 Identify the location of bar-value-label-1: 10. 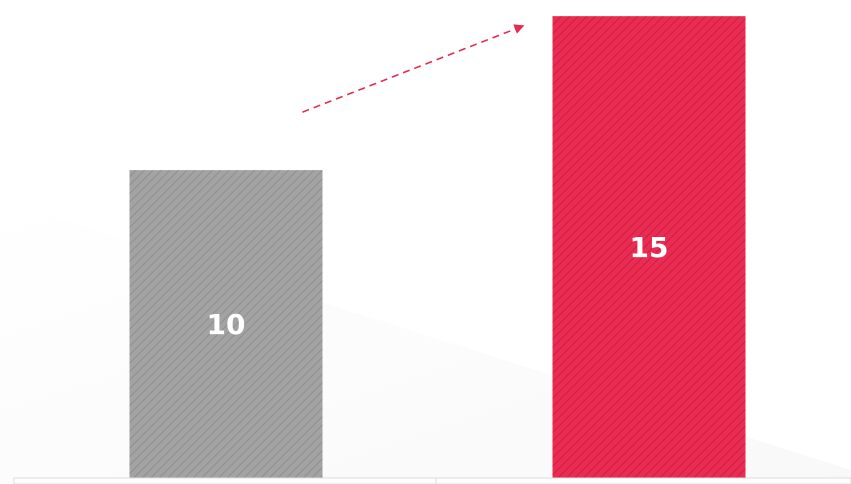
(226, 324).